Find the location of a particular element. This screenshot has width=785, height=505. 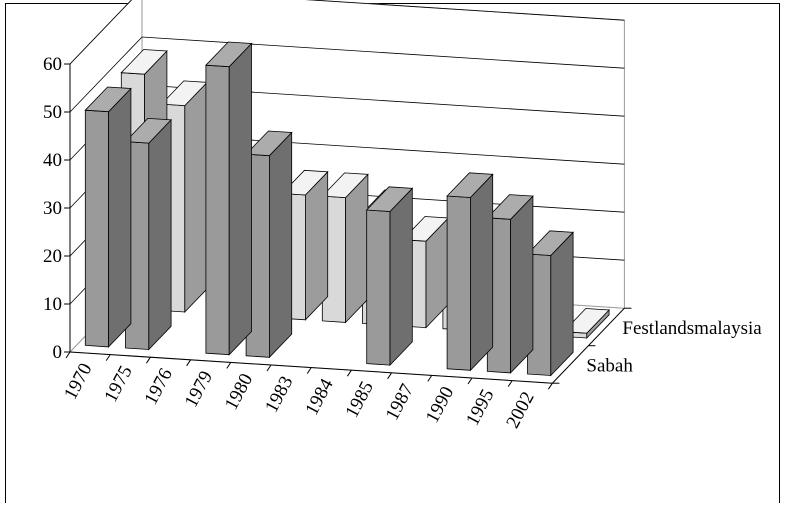

series-label: Sabah is located at coordinates (609, 365).